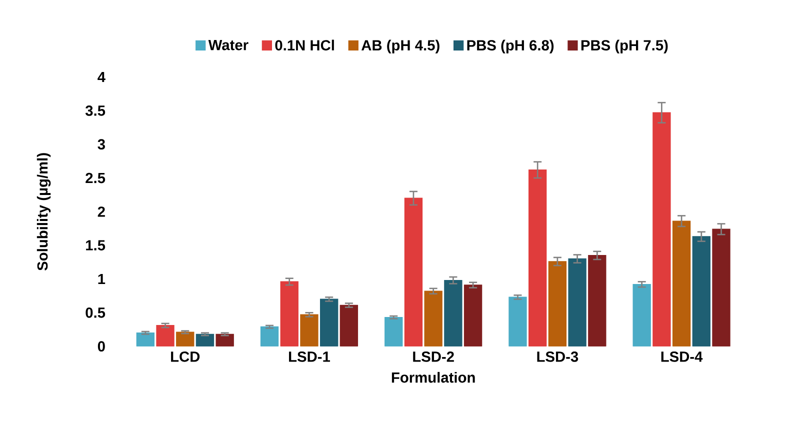 The image size is (800, 429). Describe the element at coordinates (101, 211) in the screenshot. I see `y-tick-label: 2` at that location.